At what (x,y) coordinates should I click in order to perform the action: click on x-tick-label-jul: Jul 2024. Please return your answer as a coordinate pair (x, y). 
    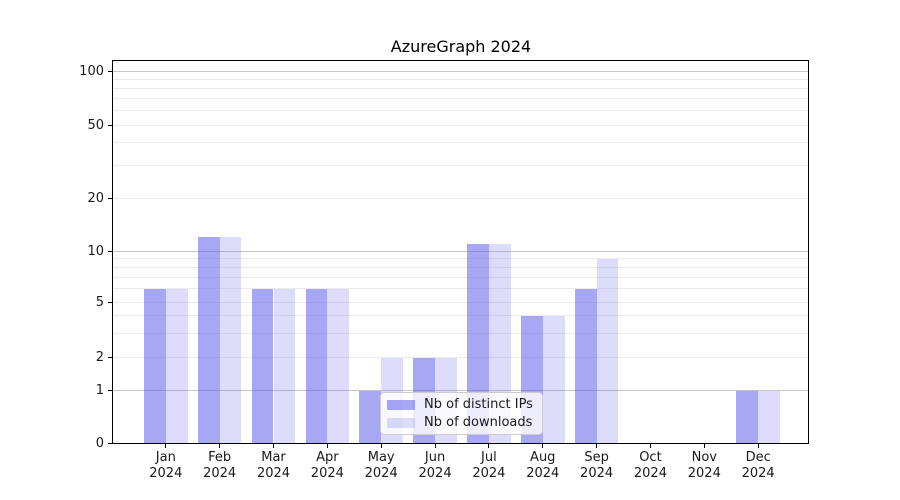
    Looking at the image, I should click on (489, 465).